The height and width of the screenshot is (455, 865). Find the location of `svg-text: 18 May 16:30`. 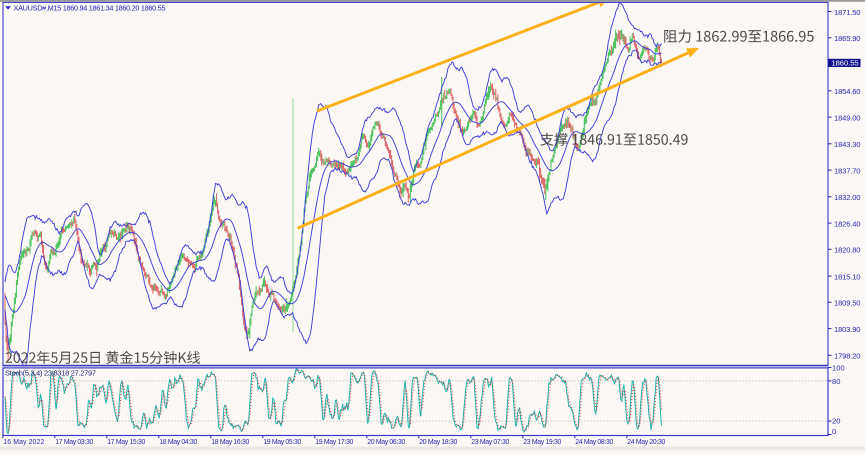

svg-text: 18 May 16:30 is located at coordinates (230, 442).